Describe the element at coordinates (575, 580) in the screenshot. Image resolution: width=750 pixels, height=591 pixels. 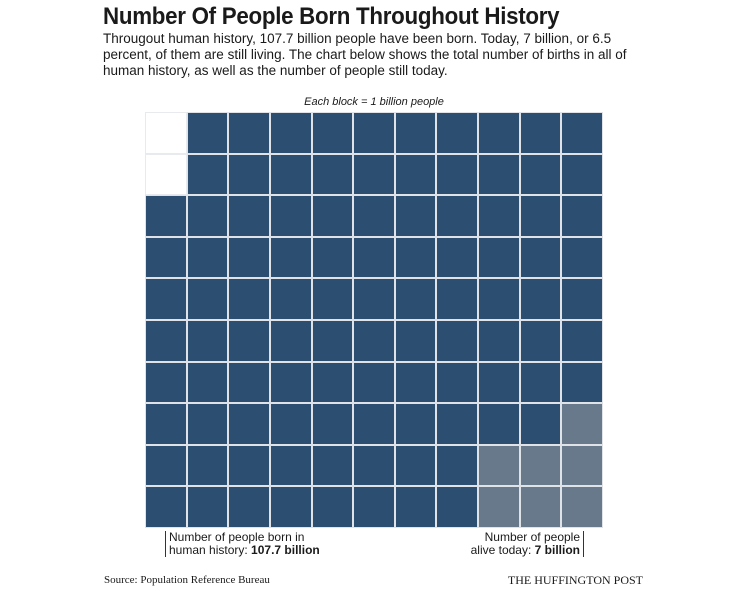
I see `brand-logo: THE HUFFINGTON POST` at that location.